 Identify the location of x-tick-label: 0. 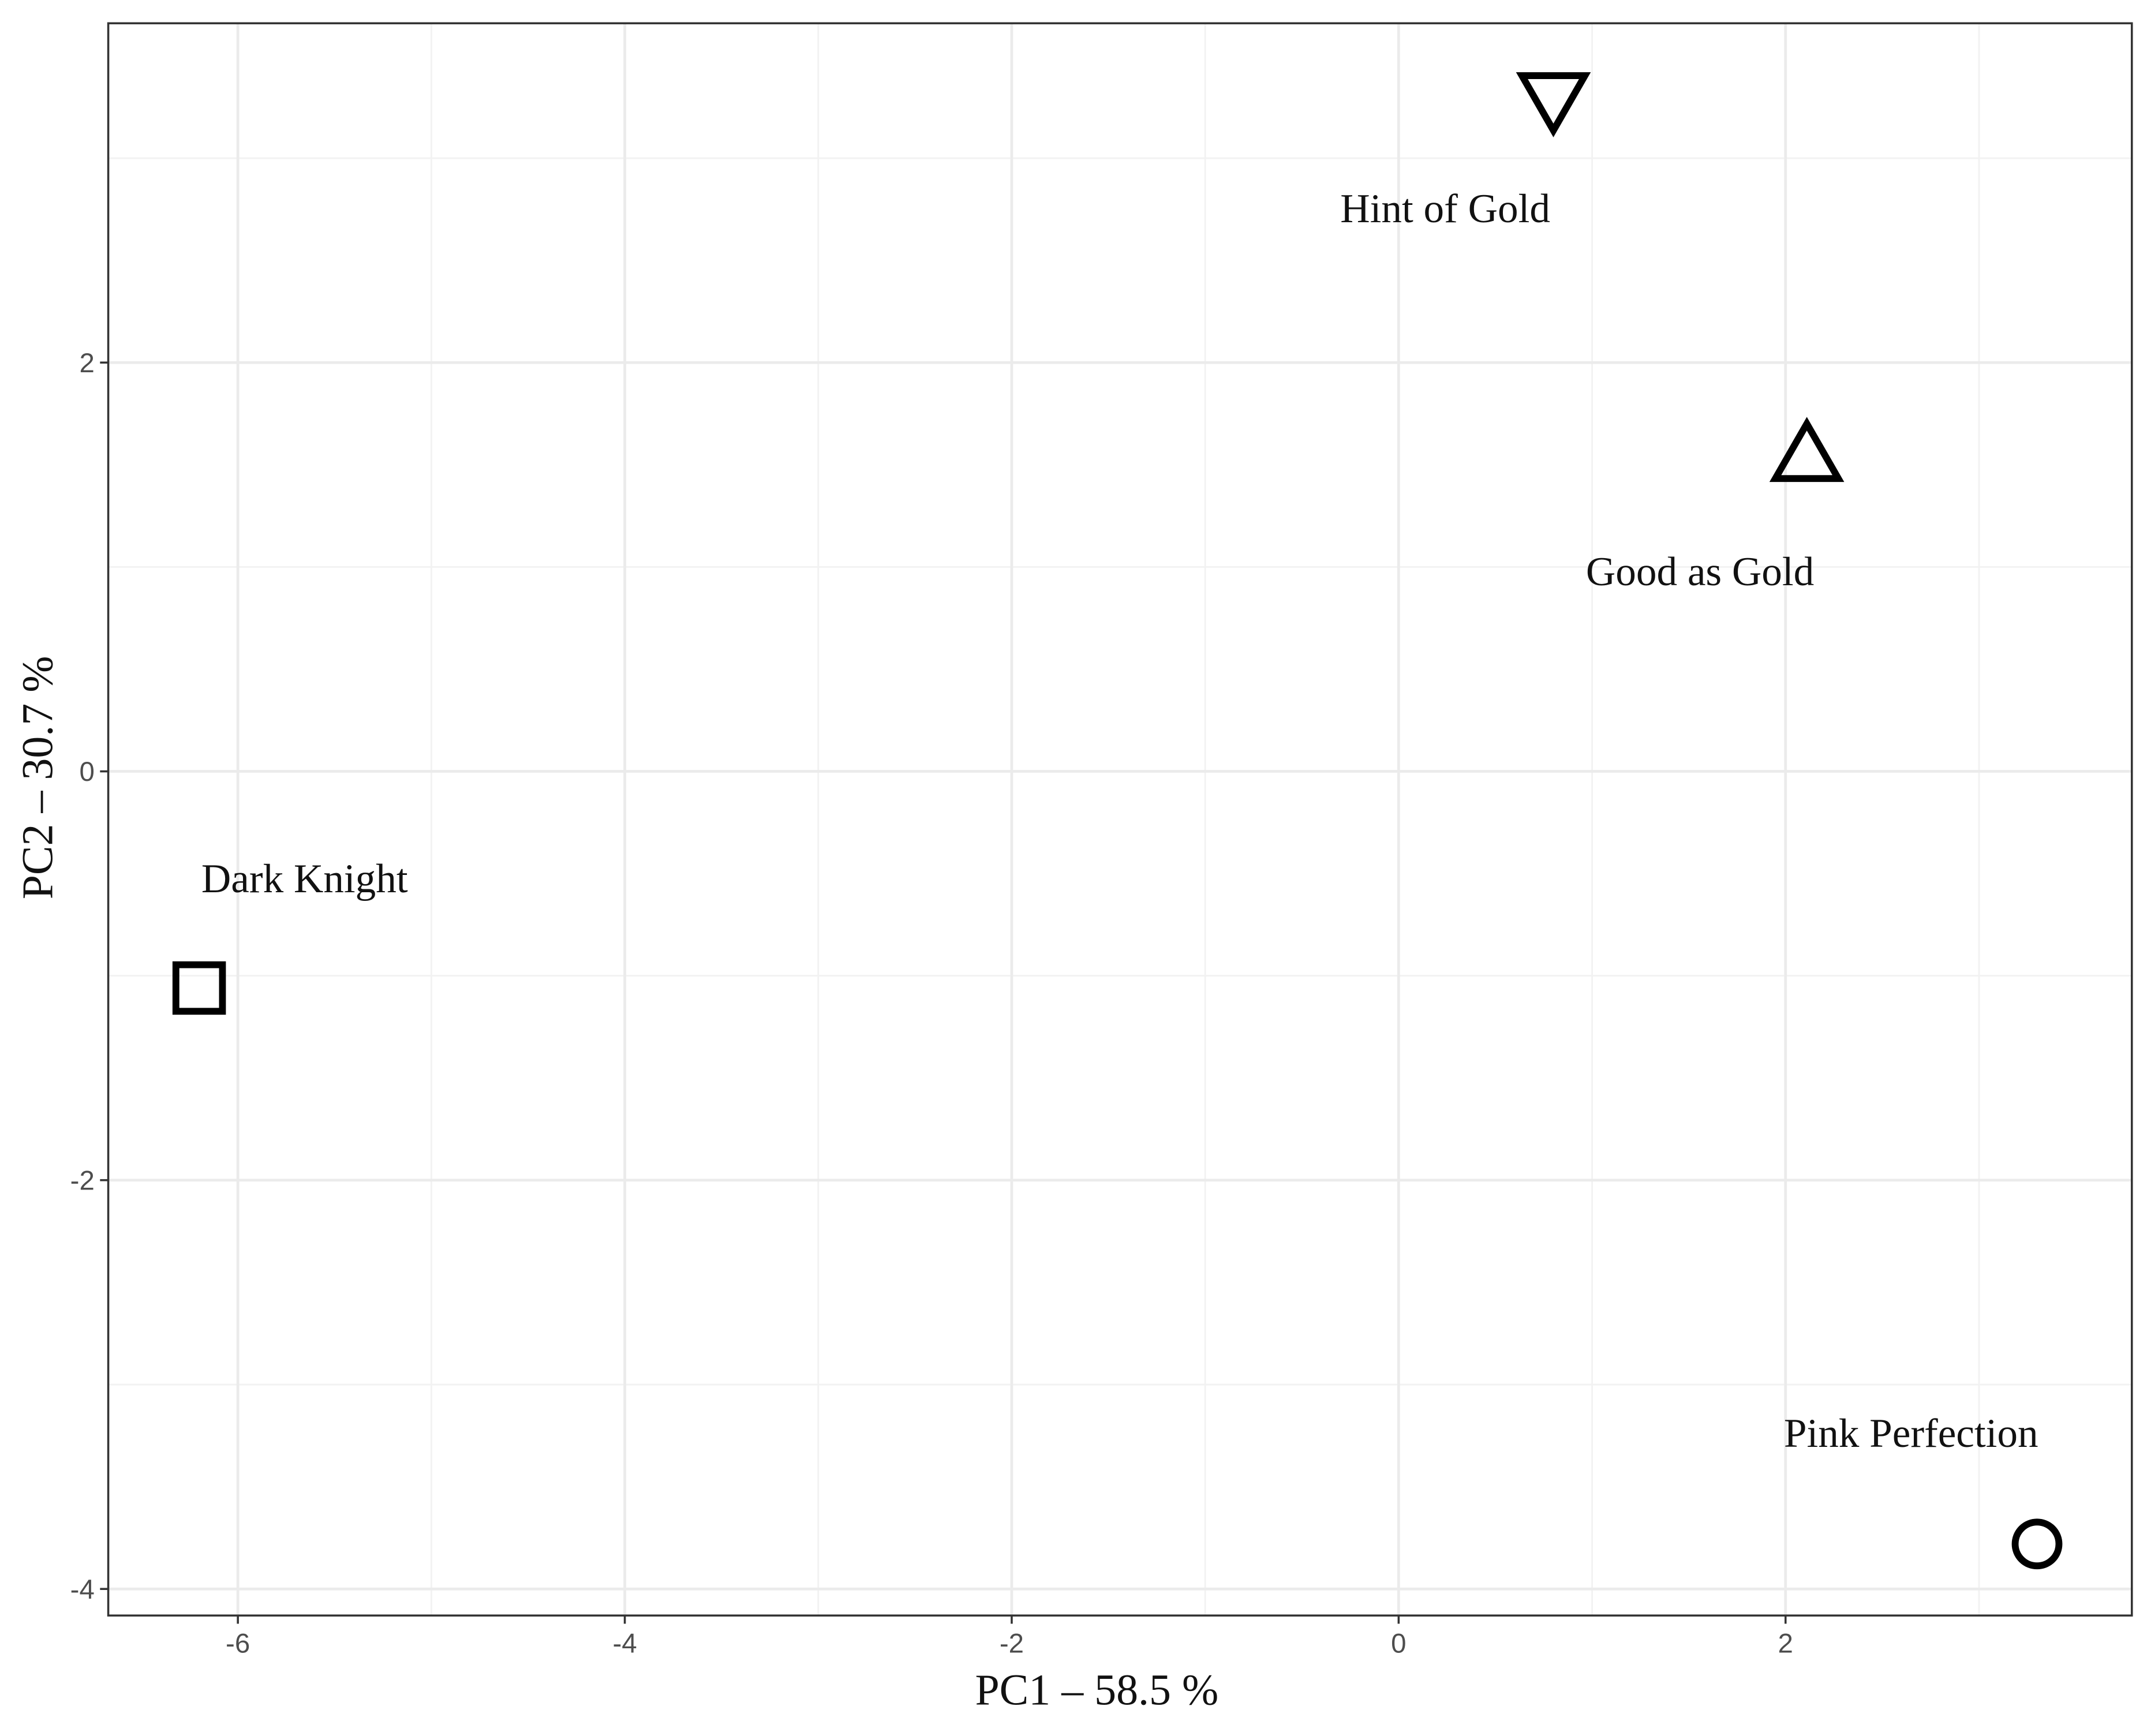
(1398, 1643).